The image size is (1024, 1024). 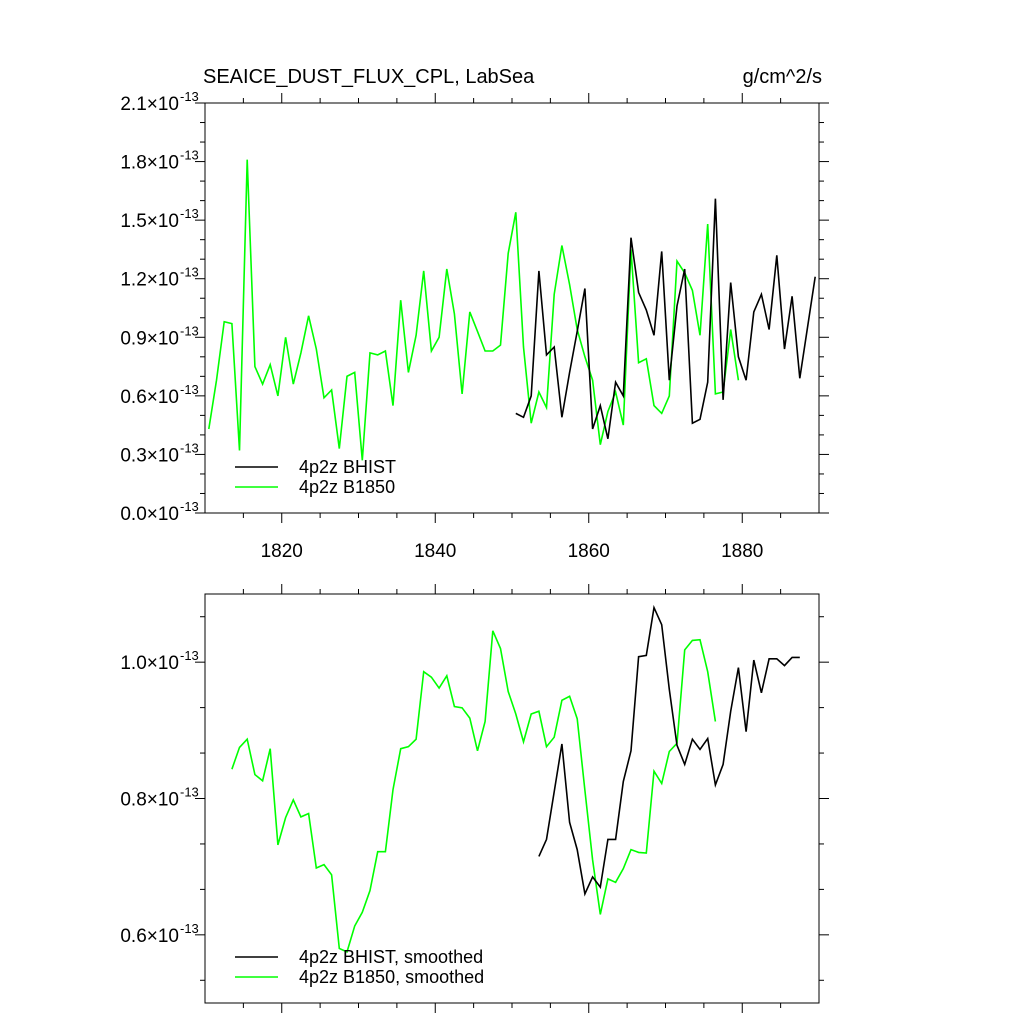 What do you see at coordinates (435, 551) in the screenshot?
I see `x-tick-label: 1840` at bounding box center [435, 551].